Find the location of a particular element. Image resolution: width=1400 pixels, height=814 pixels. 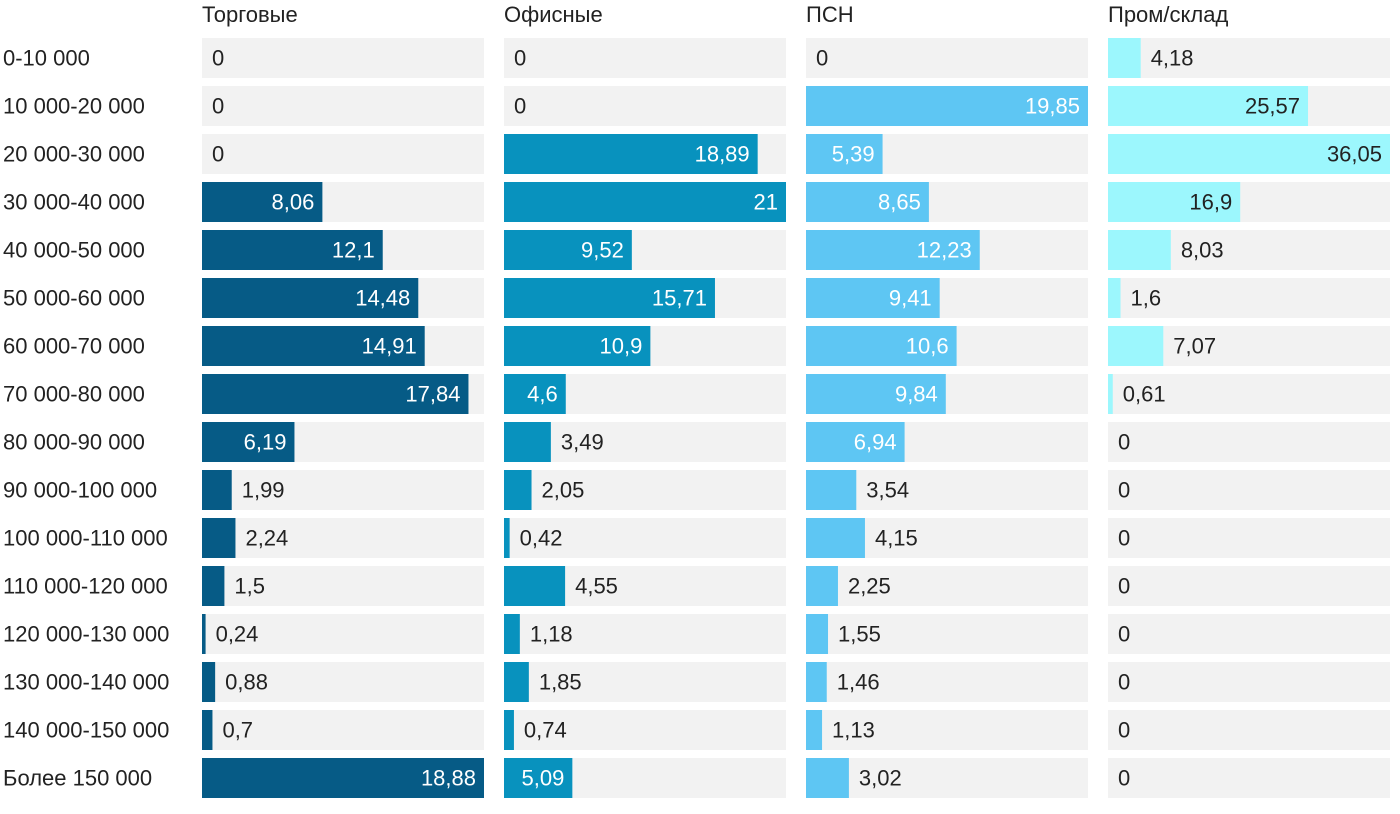

data-label: 14,91 is located at coordinates (389, 346).